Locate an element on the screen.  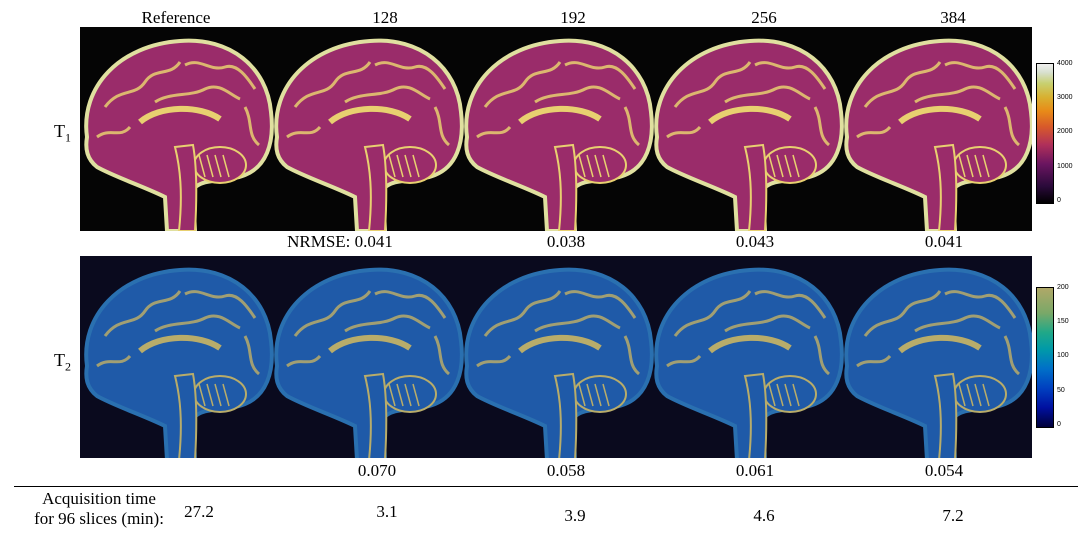
column-header-256: 256 is located at coordinates (764, 17).